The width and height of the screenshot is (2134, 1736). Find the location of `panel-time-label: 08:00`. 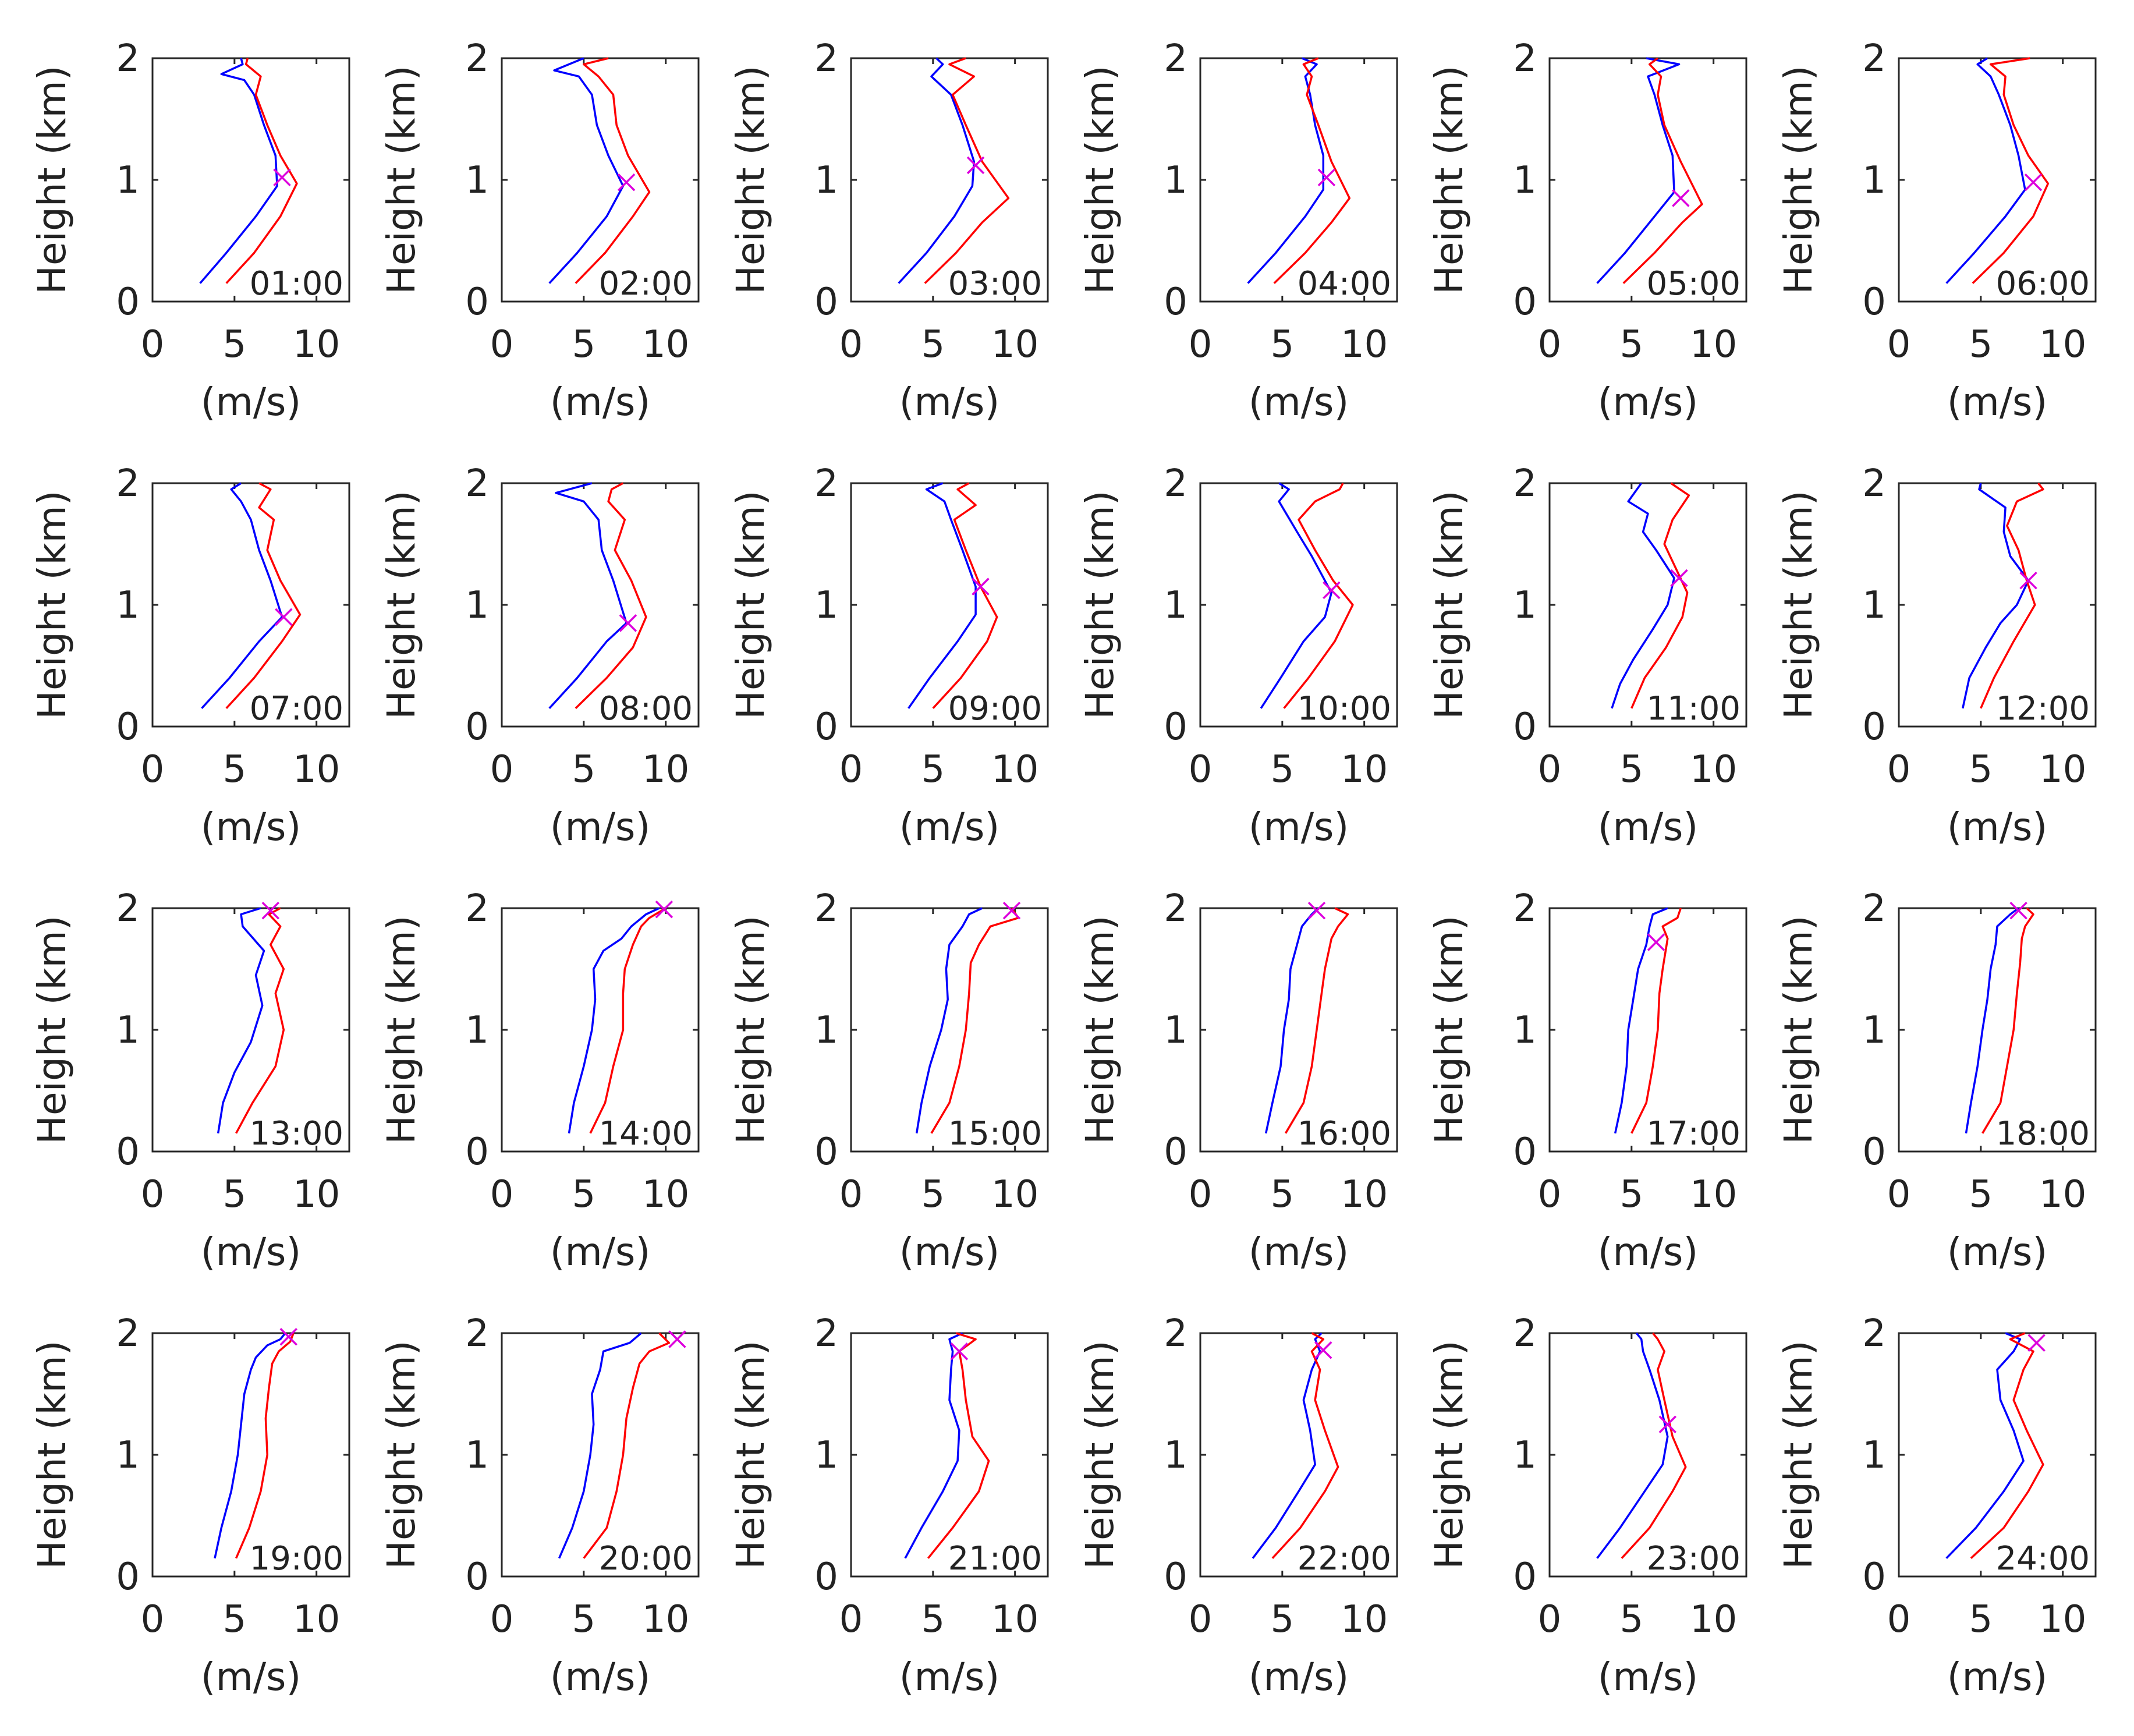

panel-time-label: 08:00 is located at coordinates (646, 709).